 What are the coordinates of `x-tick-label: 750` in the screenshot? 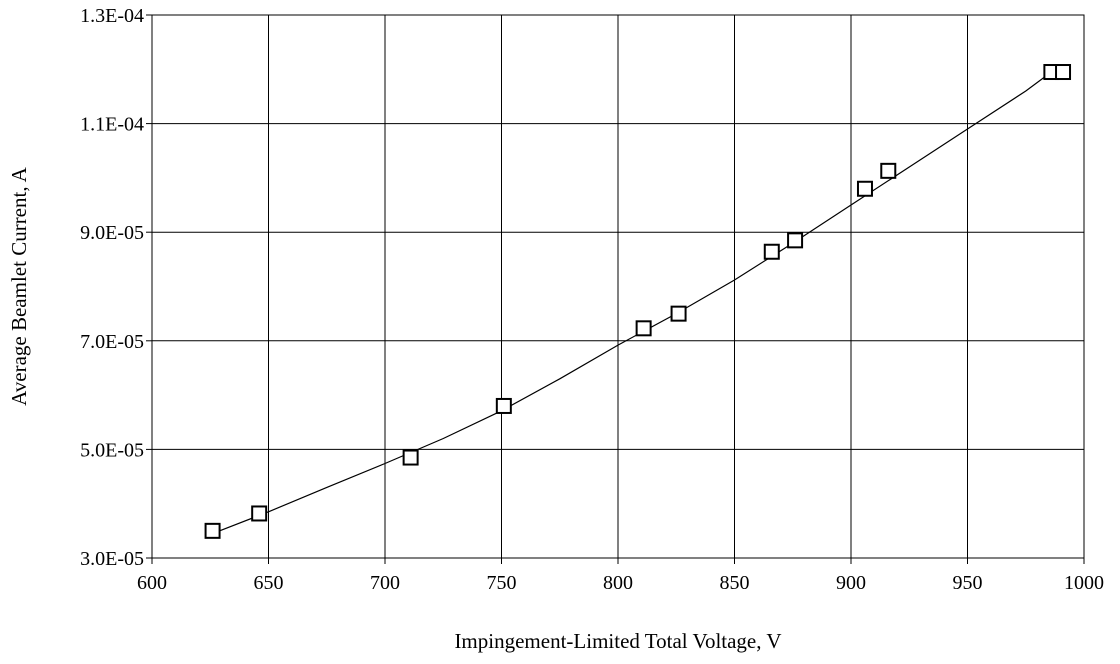 It's located at (502, 583).